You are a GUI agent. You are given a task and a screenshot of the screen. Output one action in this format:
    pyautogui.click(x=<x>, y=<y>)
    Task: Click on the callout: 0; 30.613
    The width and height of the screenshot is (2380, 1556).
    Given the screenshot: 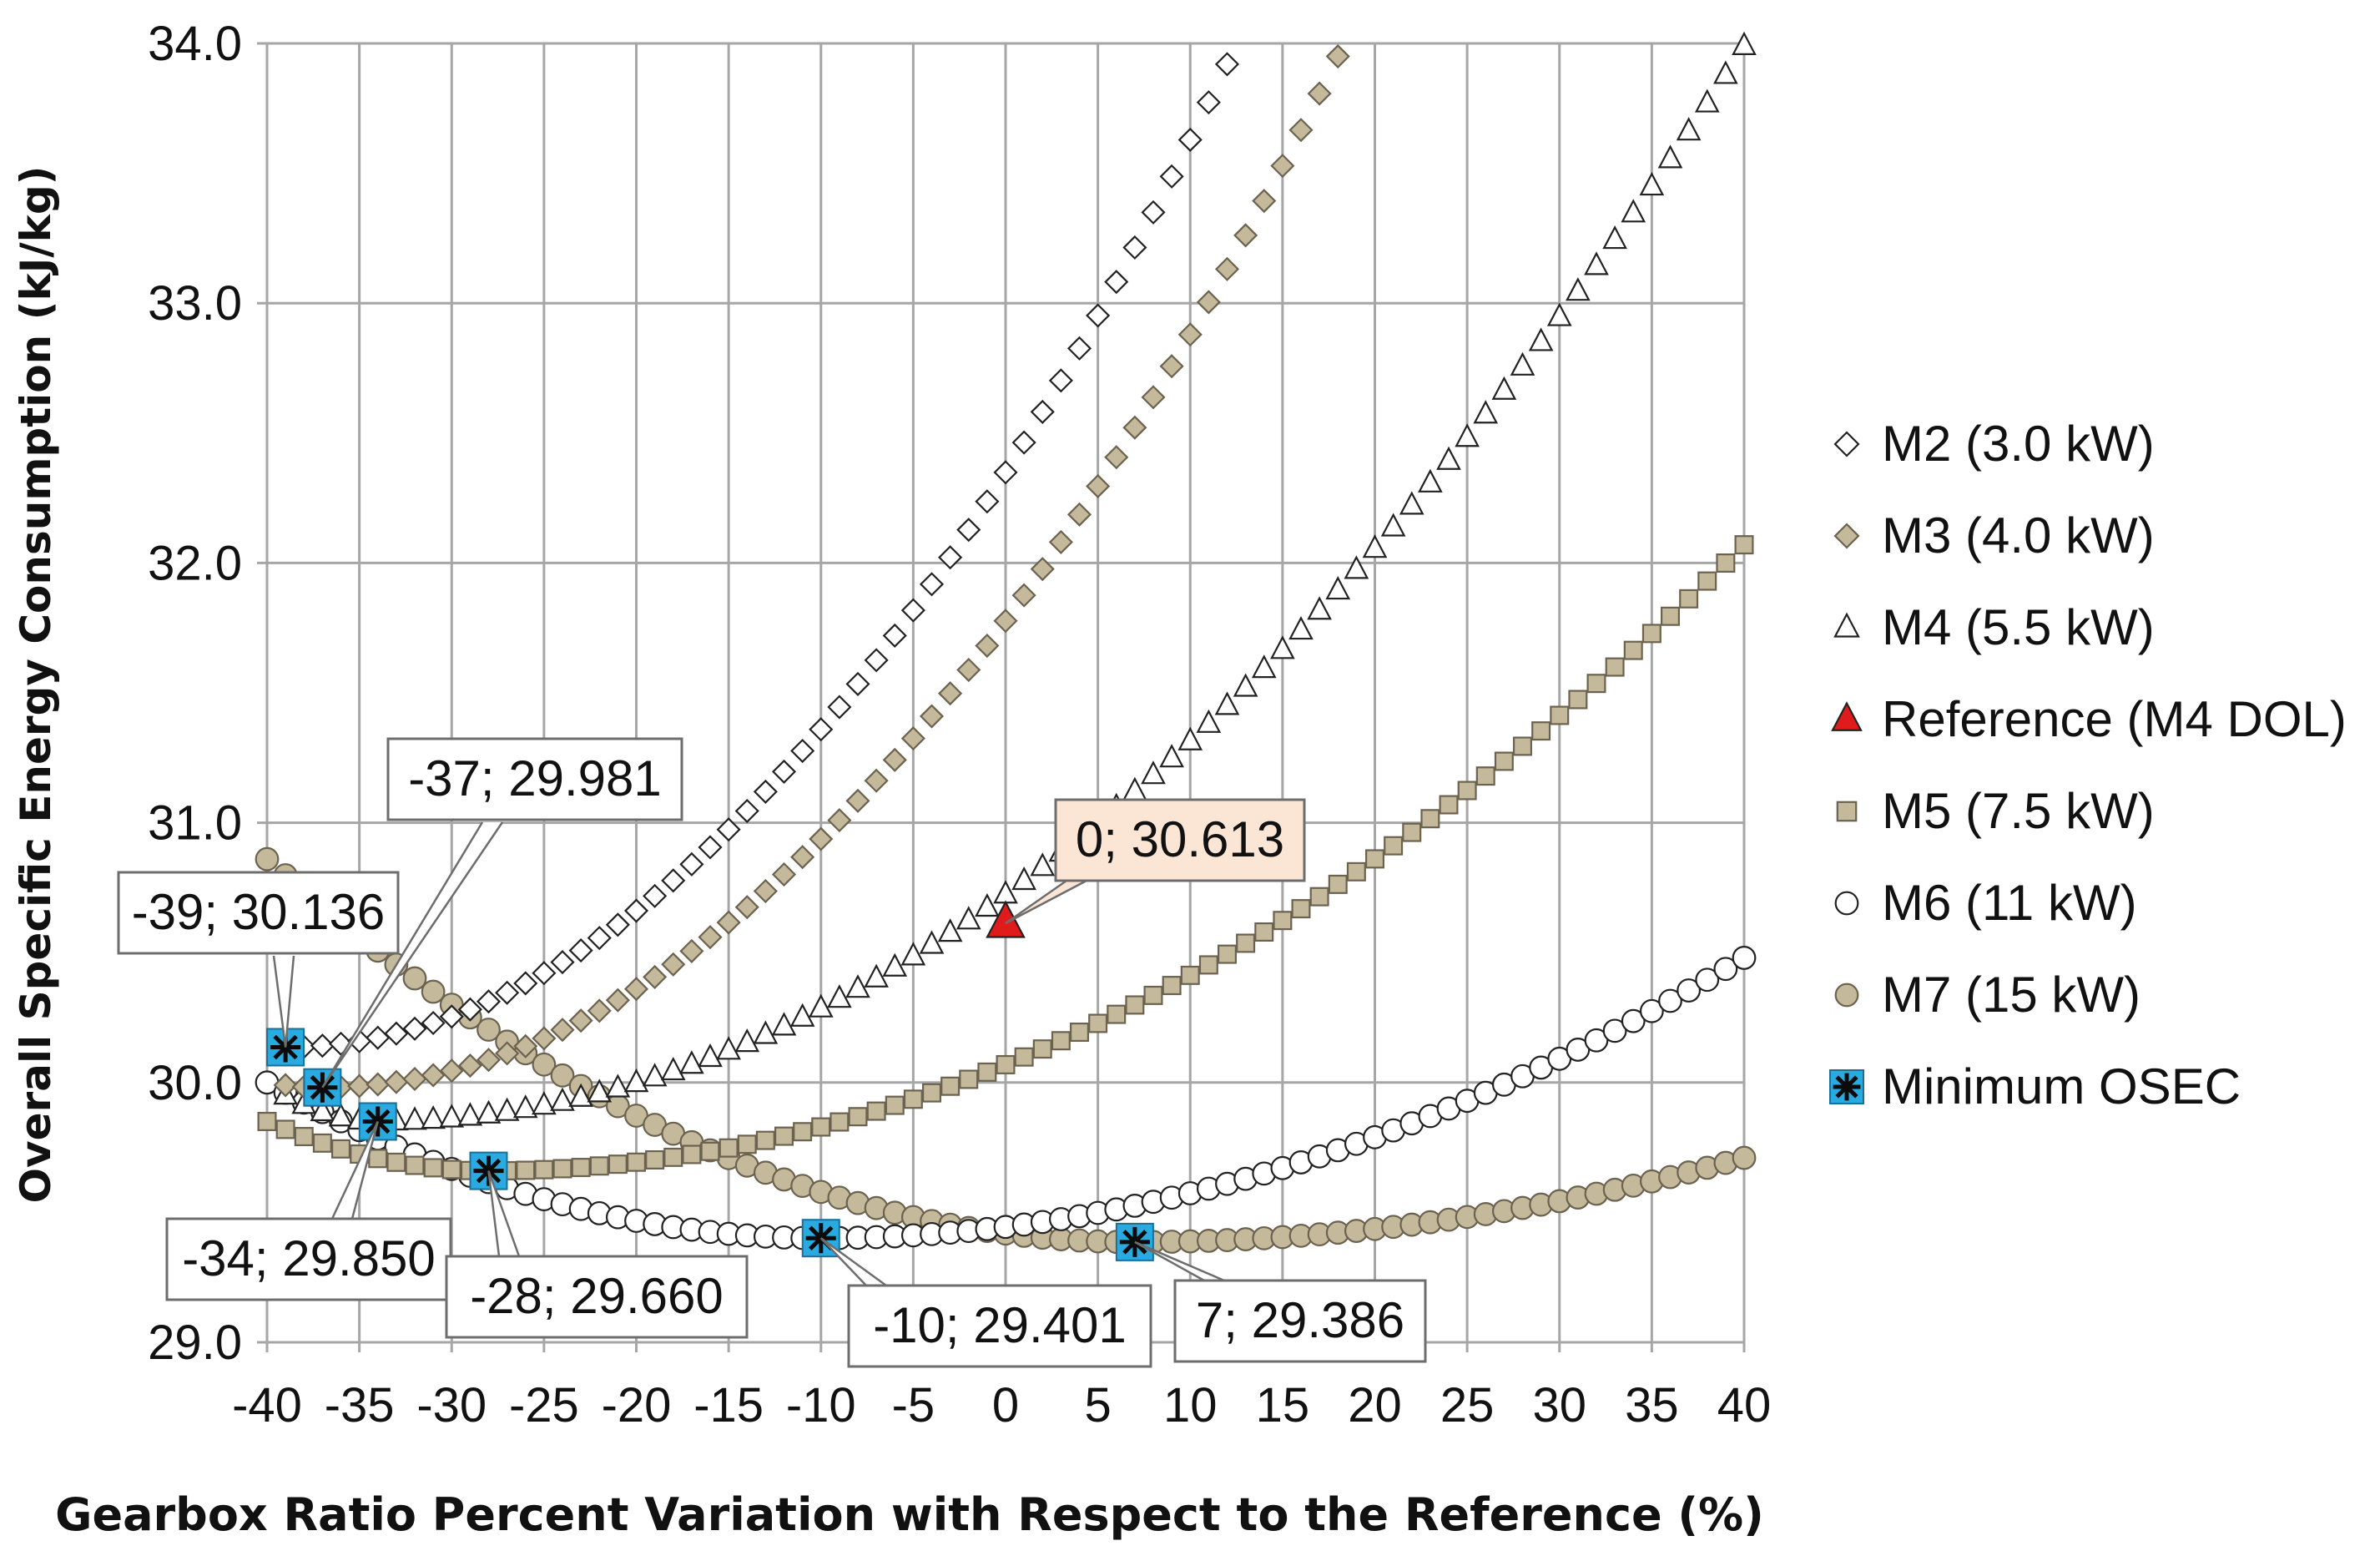 What is the action you would take?
    pyautogui.click(x=1155, y=862)
    